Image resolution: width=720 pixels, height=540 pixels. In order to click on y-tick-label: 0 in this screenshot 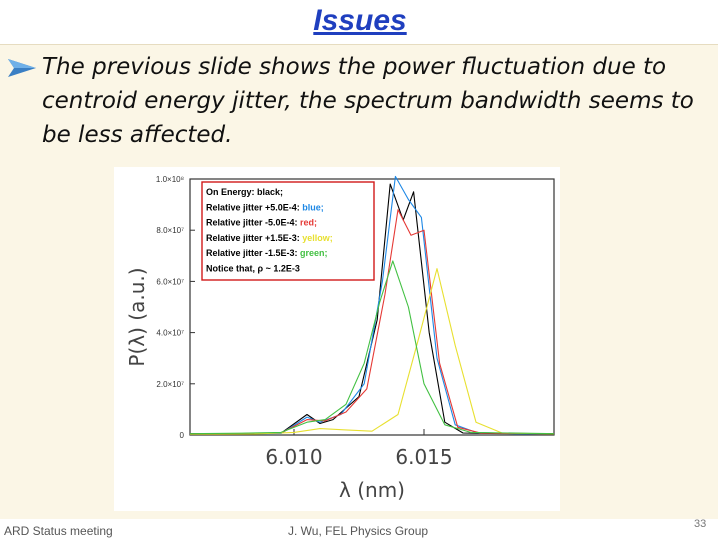, I will do `click(182, 435)`.